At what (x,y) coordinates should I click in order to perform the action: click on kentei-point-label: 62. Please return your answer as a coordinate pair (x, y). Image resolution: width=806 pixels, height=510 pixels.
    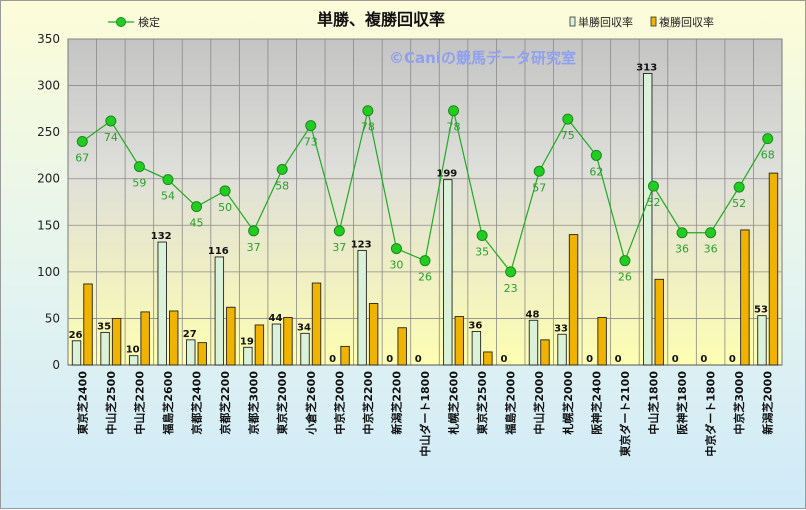
    Looking at the image, I should click on (596, 171).